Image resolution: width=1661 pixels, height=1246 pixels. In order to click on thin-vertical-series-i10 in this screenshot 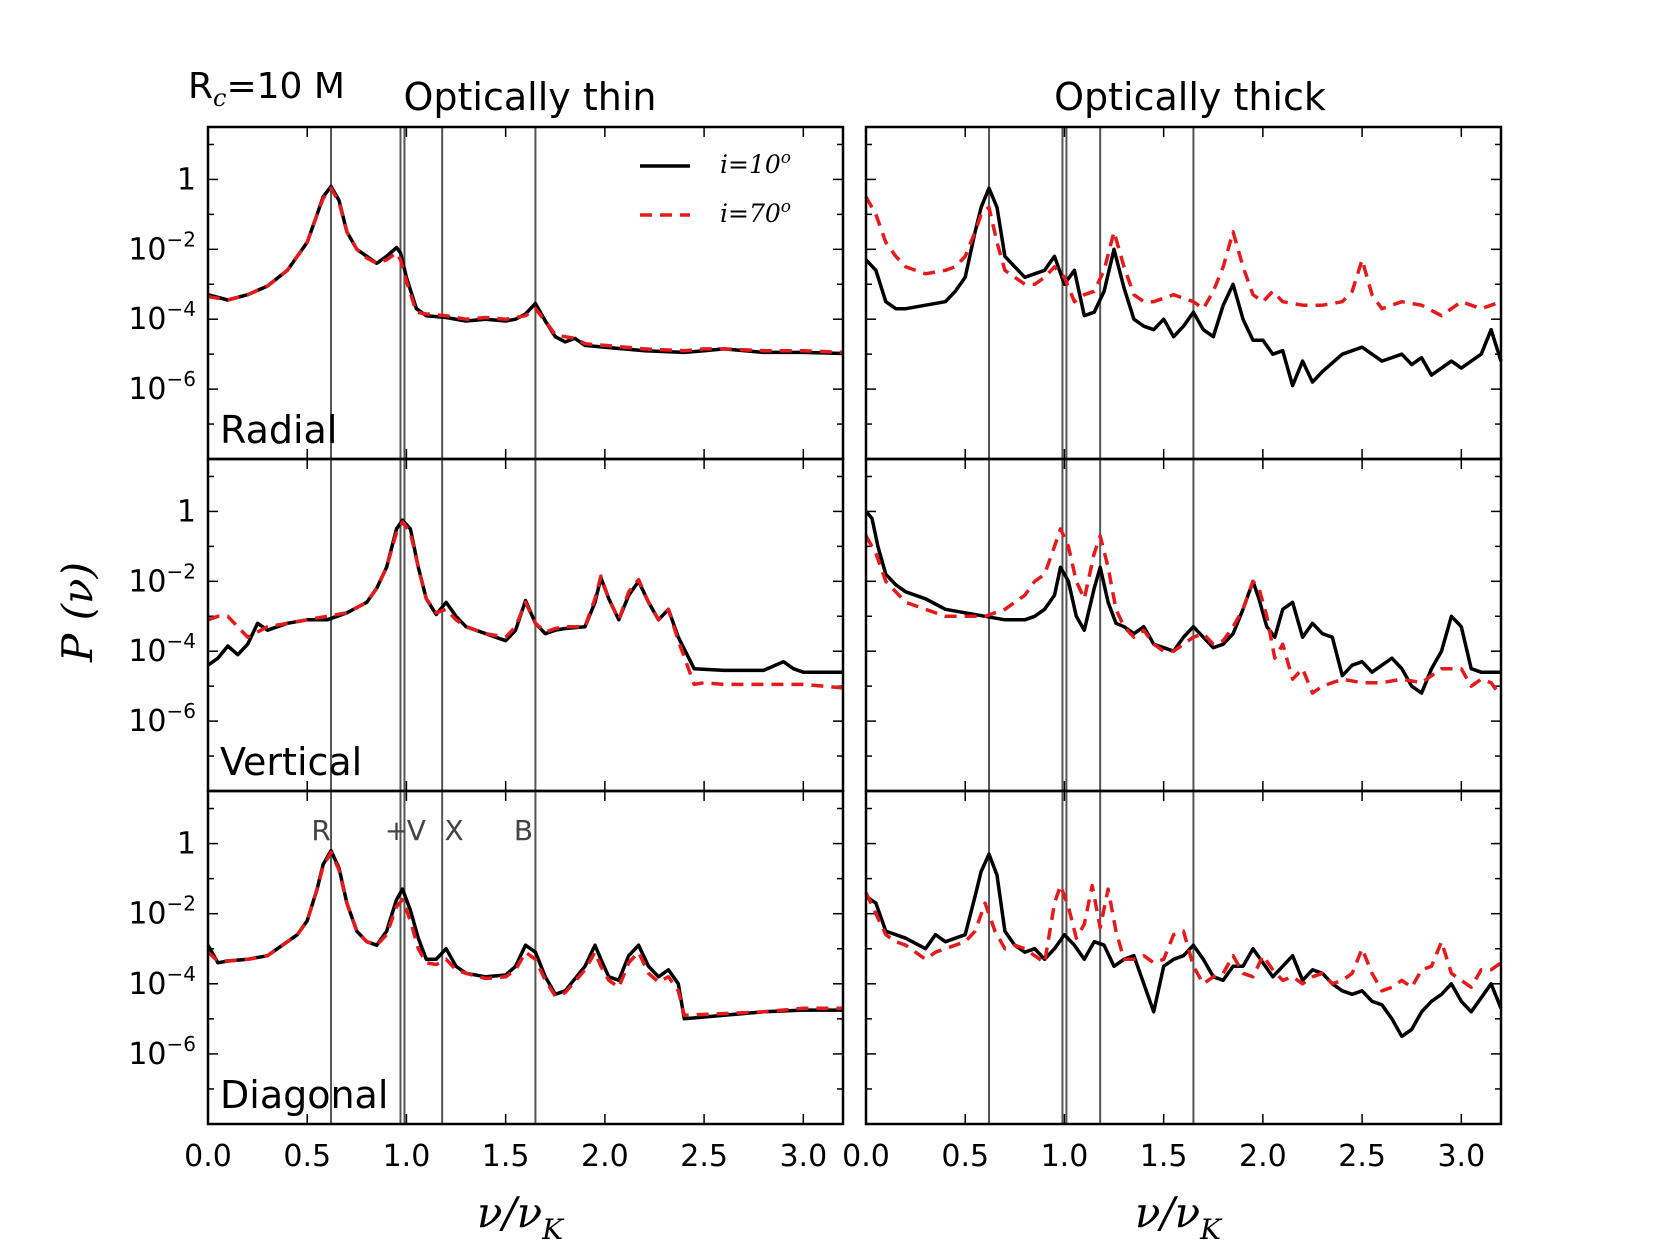, I will do `click(524, 596)`.